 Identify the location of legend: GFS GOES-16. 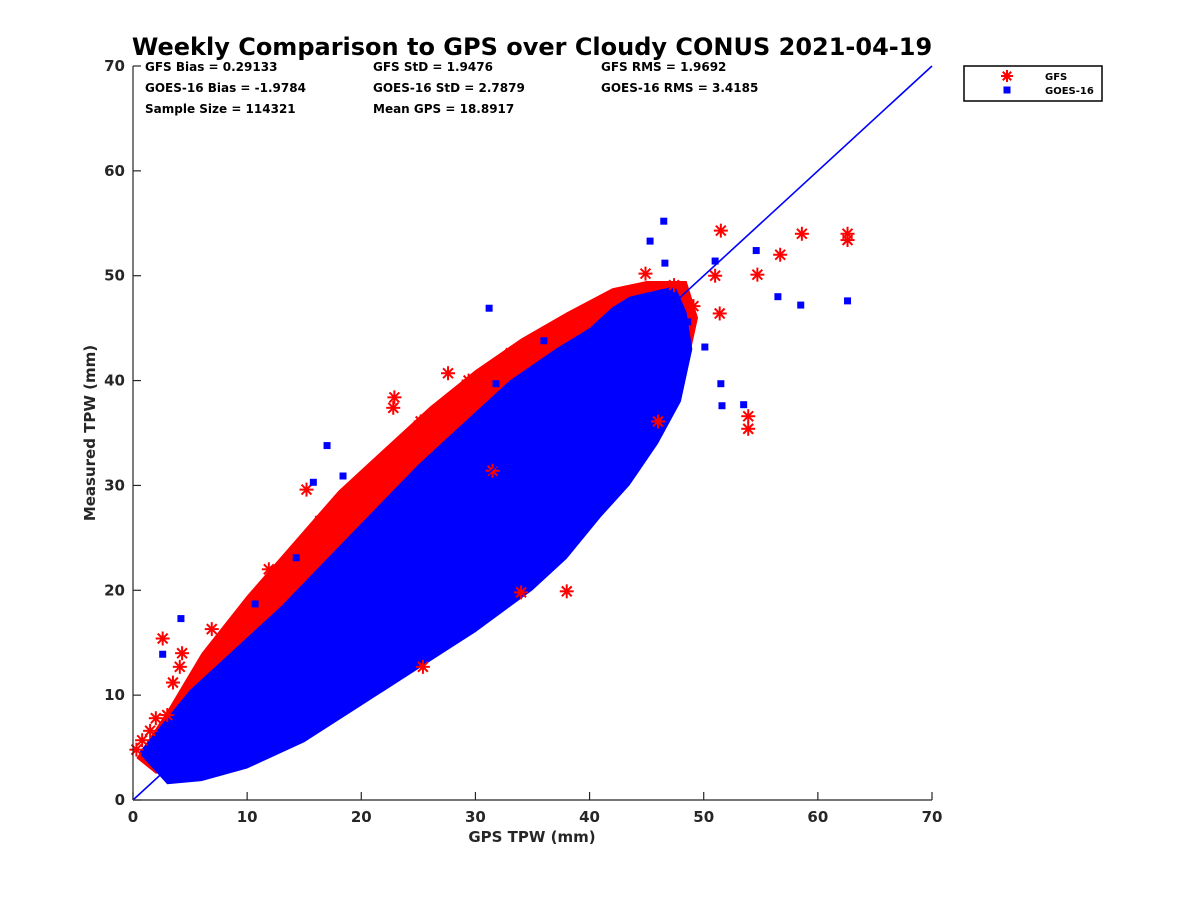
(1033, 83).